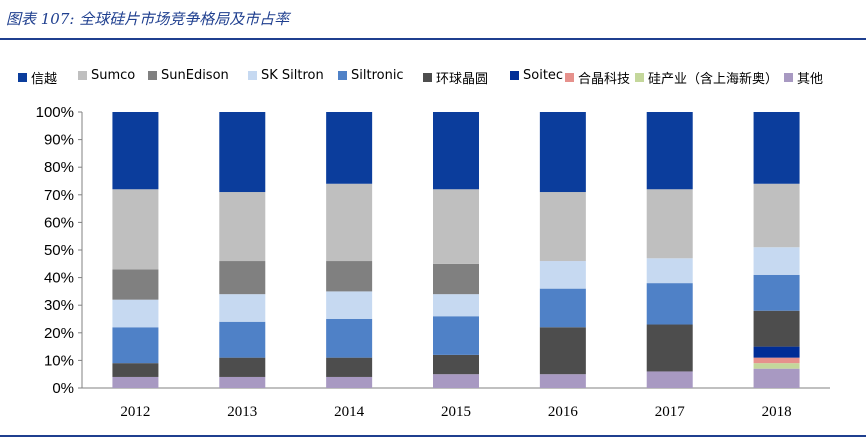  What do you see at coordinates (670, 412) in the screenshot?
I see `x-tick-label: 2017` at bounding box center [670, 412].